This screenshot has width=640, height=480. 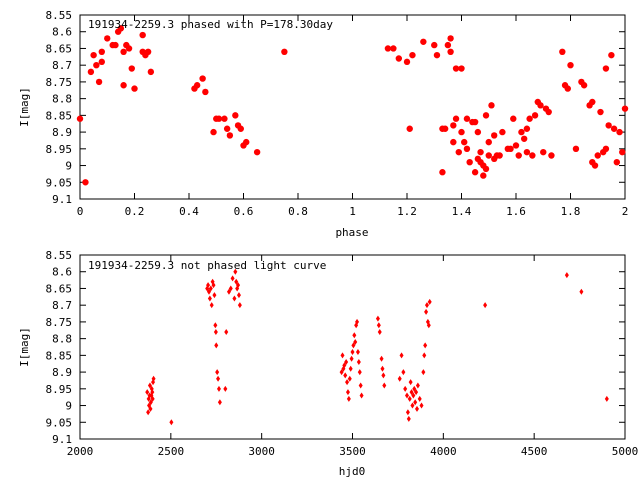 What do you see at coordinates (59, 115) in the screenshot?
I see `phased-y-tick-label: 8.85` at bounding box center [59, 115].